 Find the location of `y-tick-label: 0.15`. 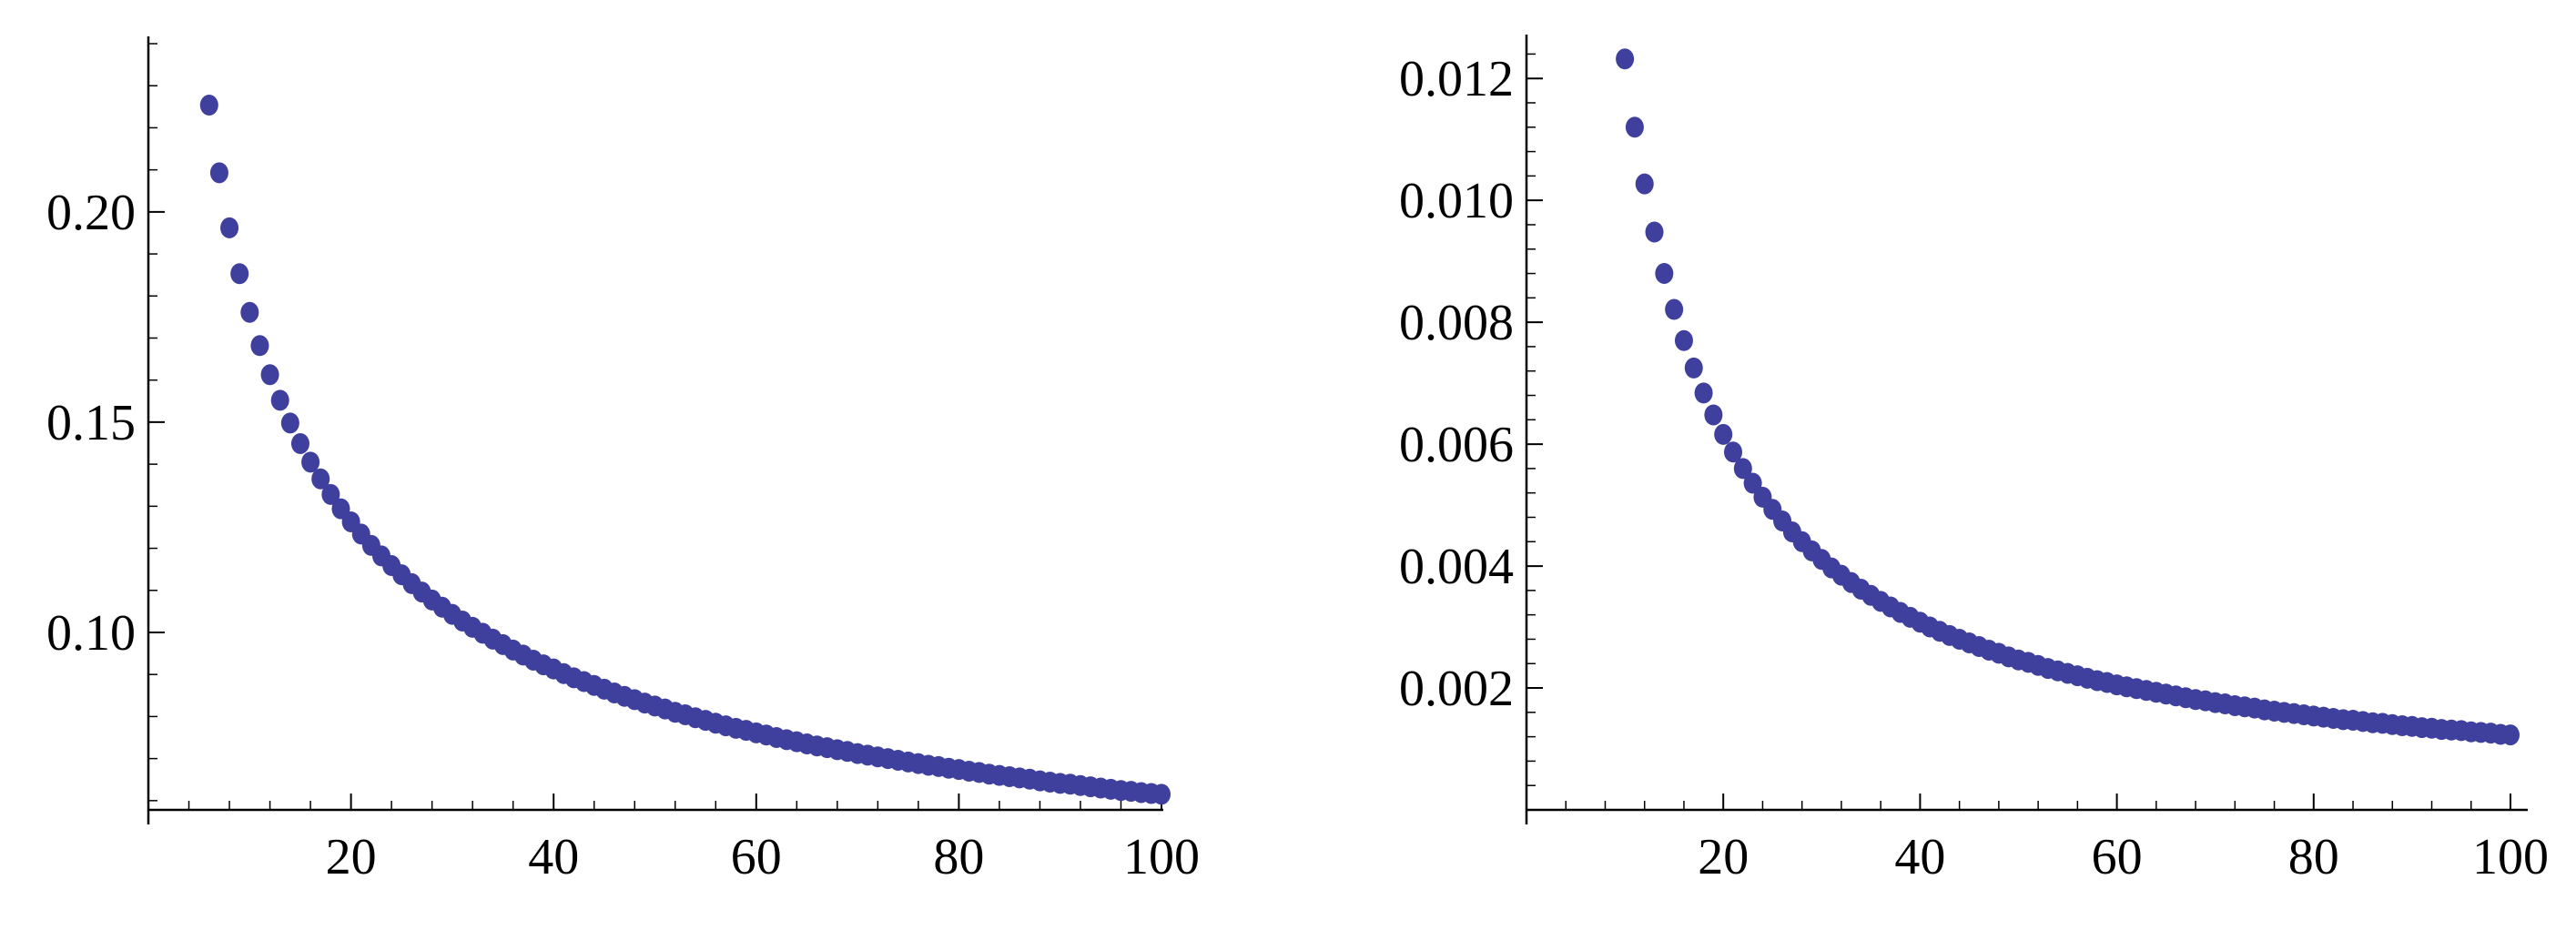

y-tick-label: 0.15 is located at coordinates (91, 423).